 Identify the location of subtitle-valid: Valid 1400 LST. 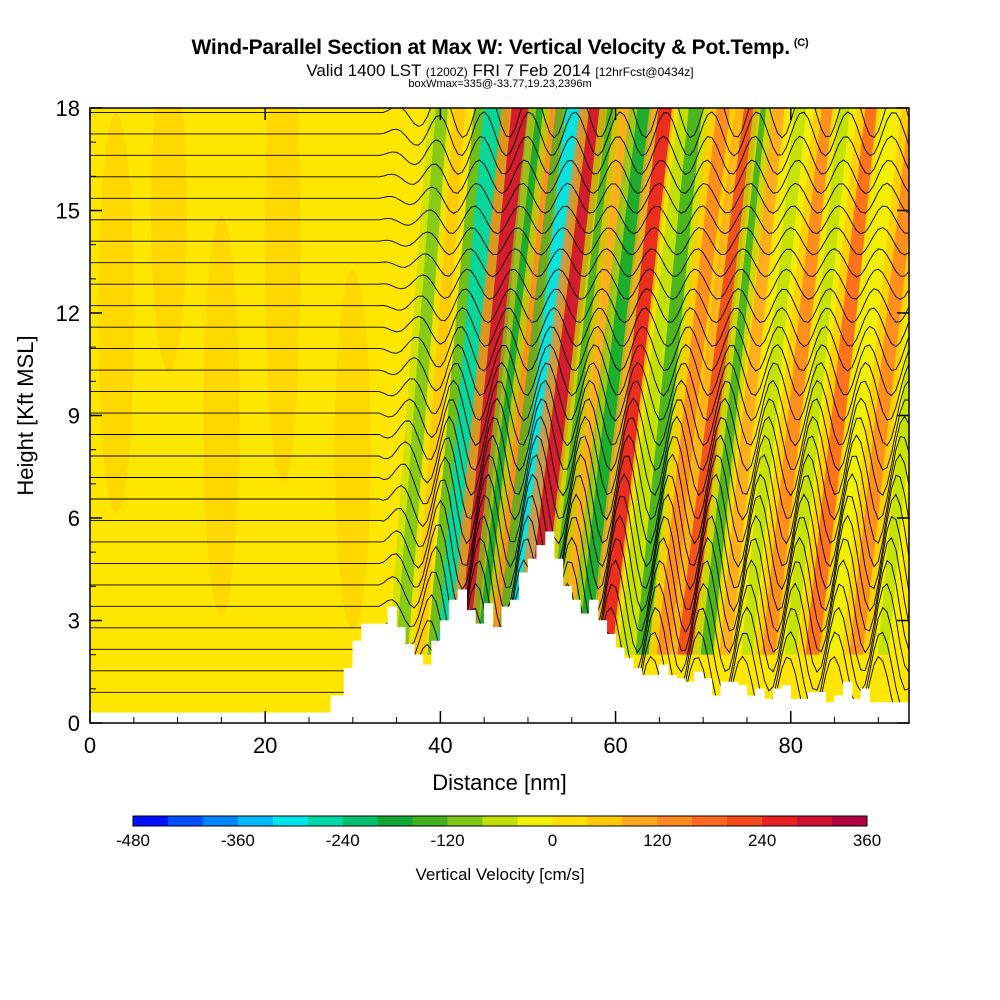
(364, 70).